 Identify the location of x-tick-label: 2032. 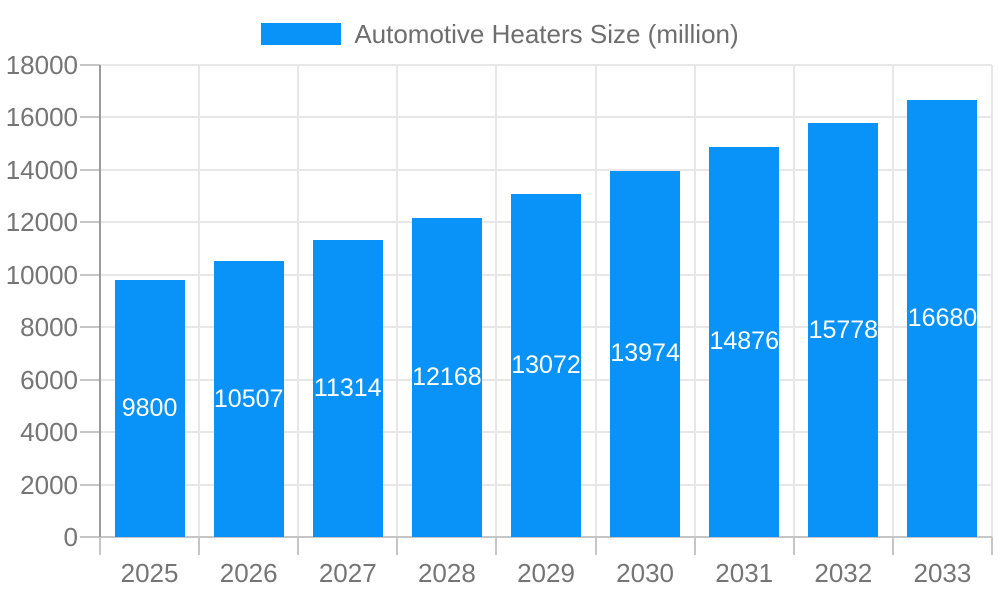
(843, 573).